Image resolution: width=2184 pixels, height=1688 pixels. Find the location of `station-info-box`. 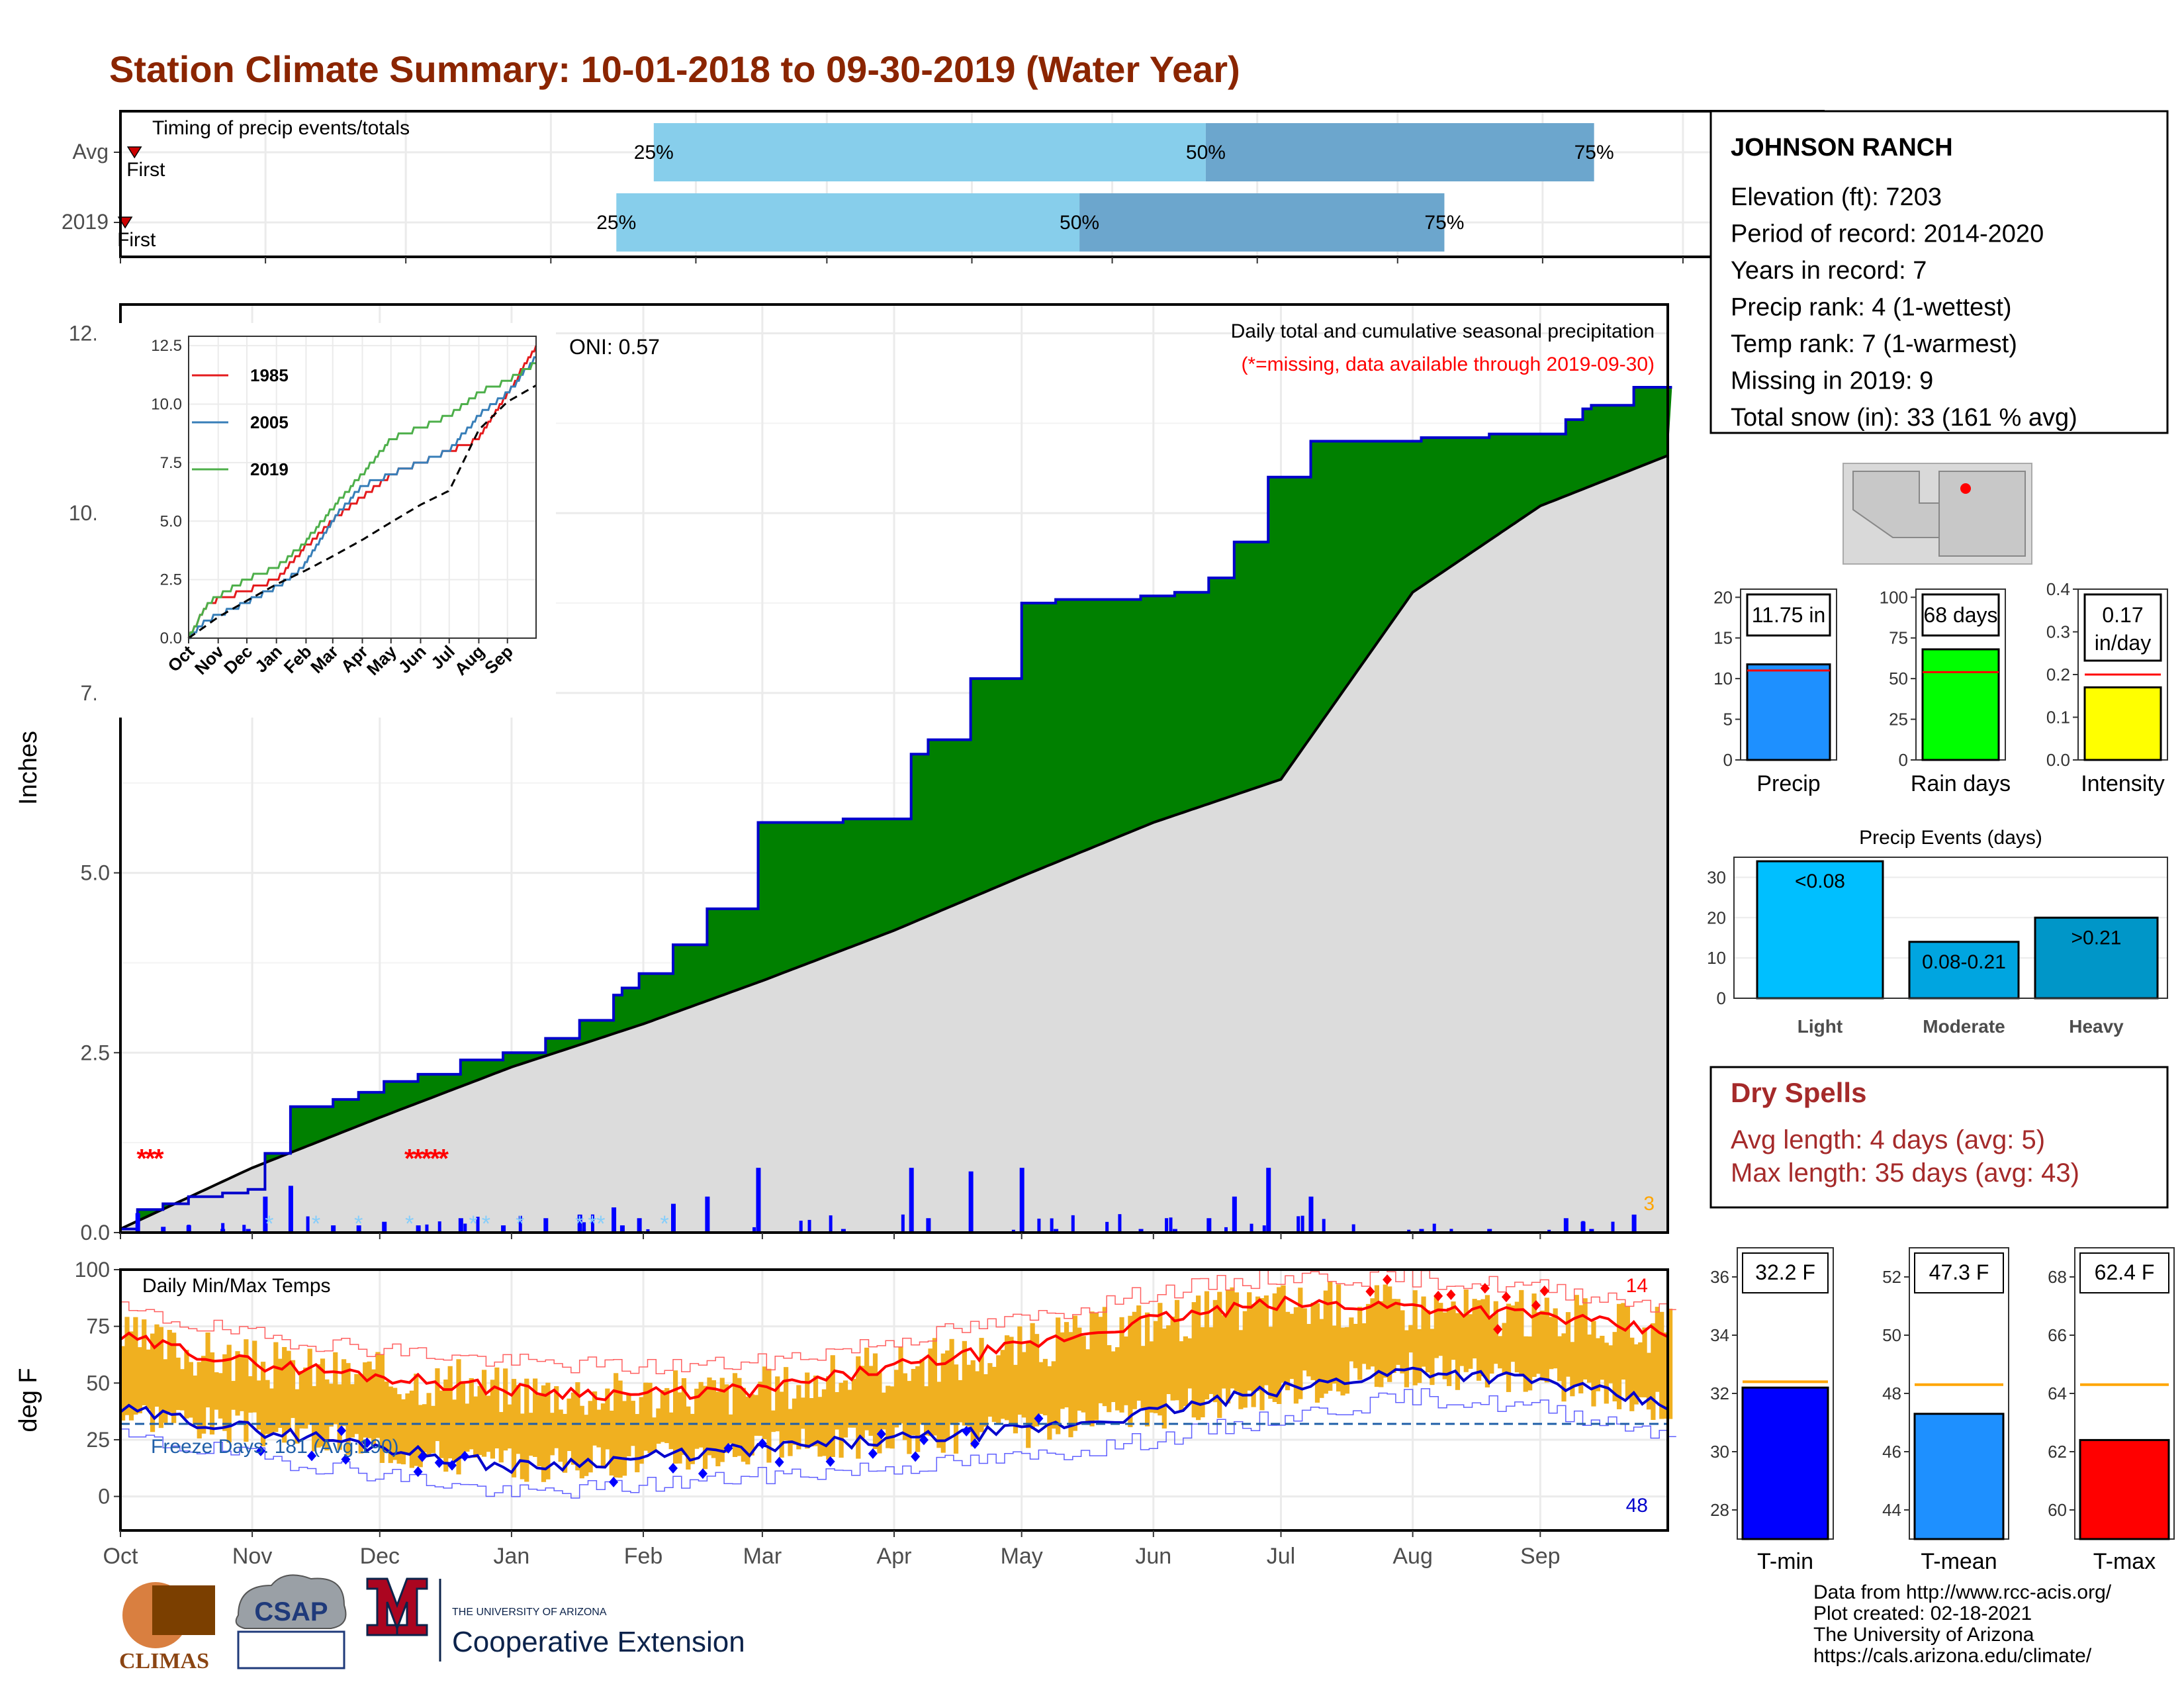

station-info-box is located at coordinates (1939, 272).